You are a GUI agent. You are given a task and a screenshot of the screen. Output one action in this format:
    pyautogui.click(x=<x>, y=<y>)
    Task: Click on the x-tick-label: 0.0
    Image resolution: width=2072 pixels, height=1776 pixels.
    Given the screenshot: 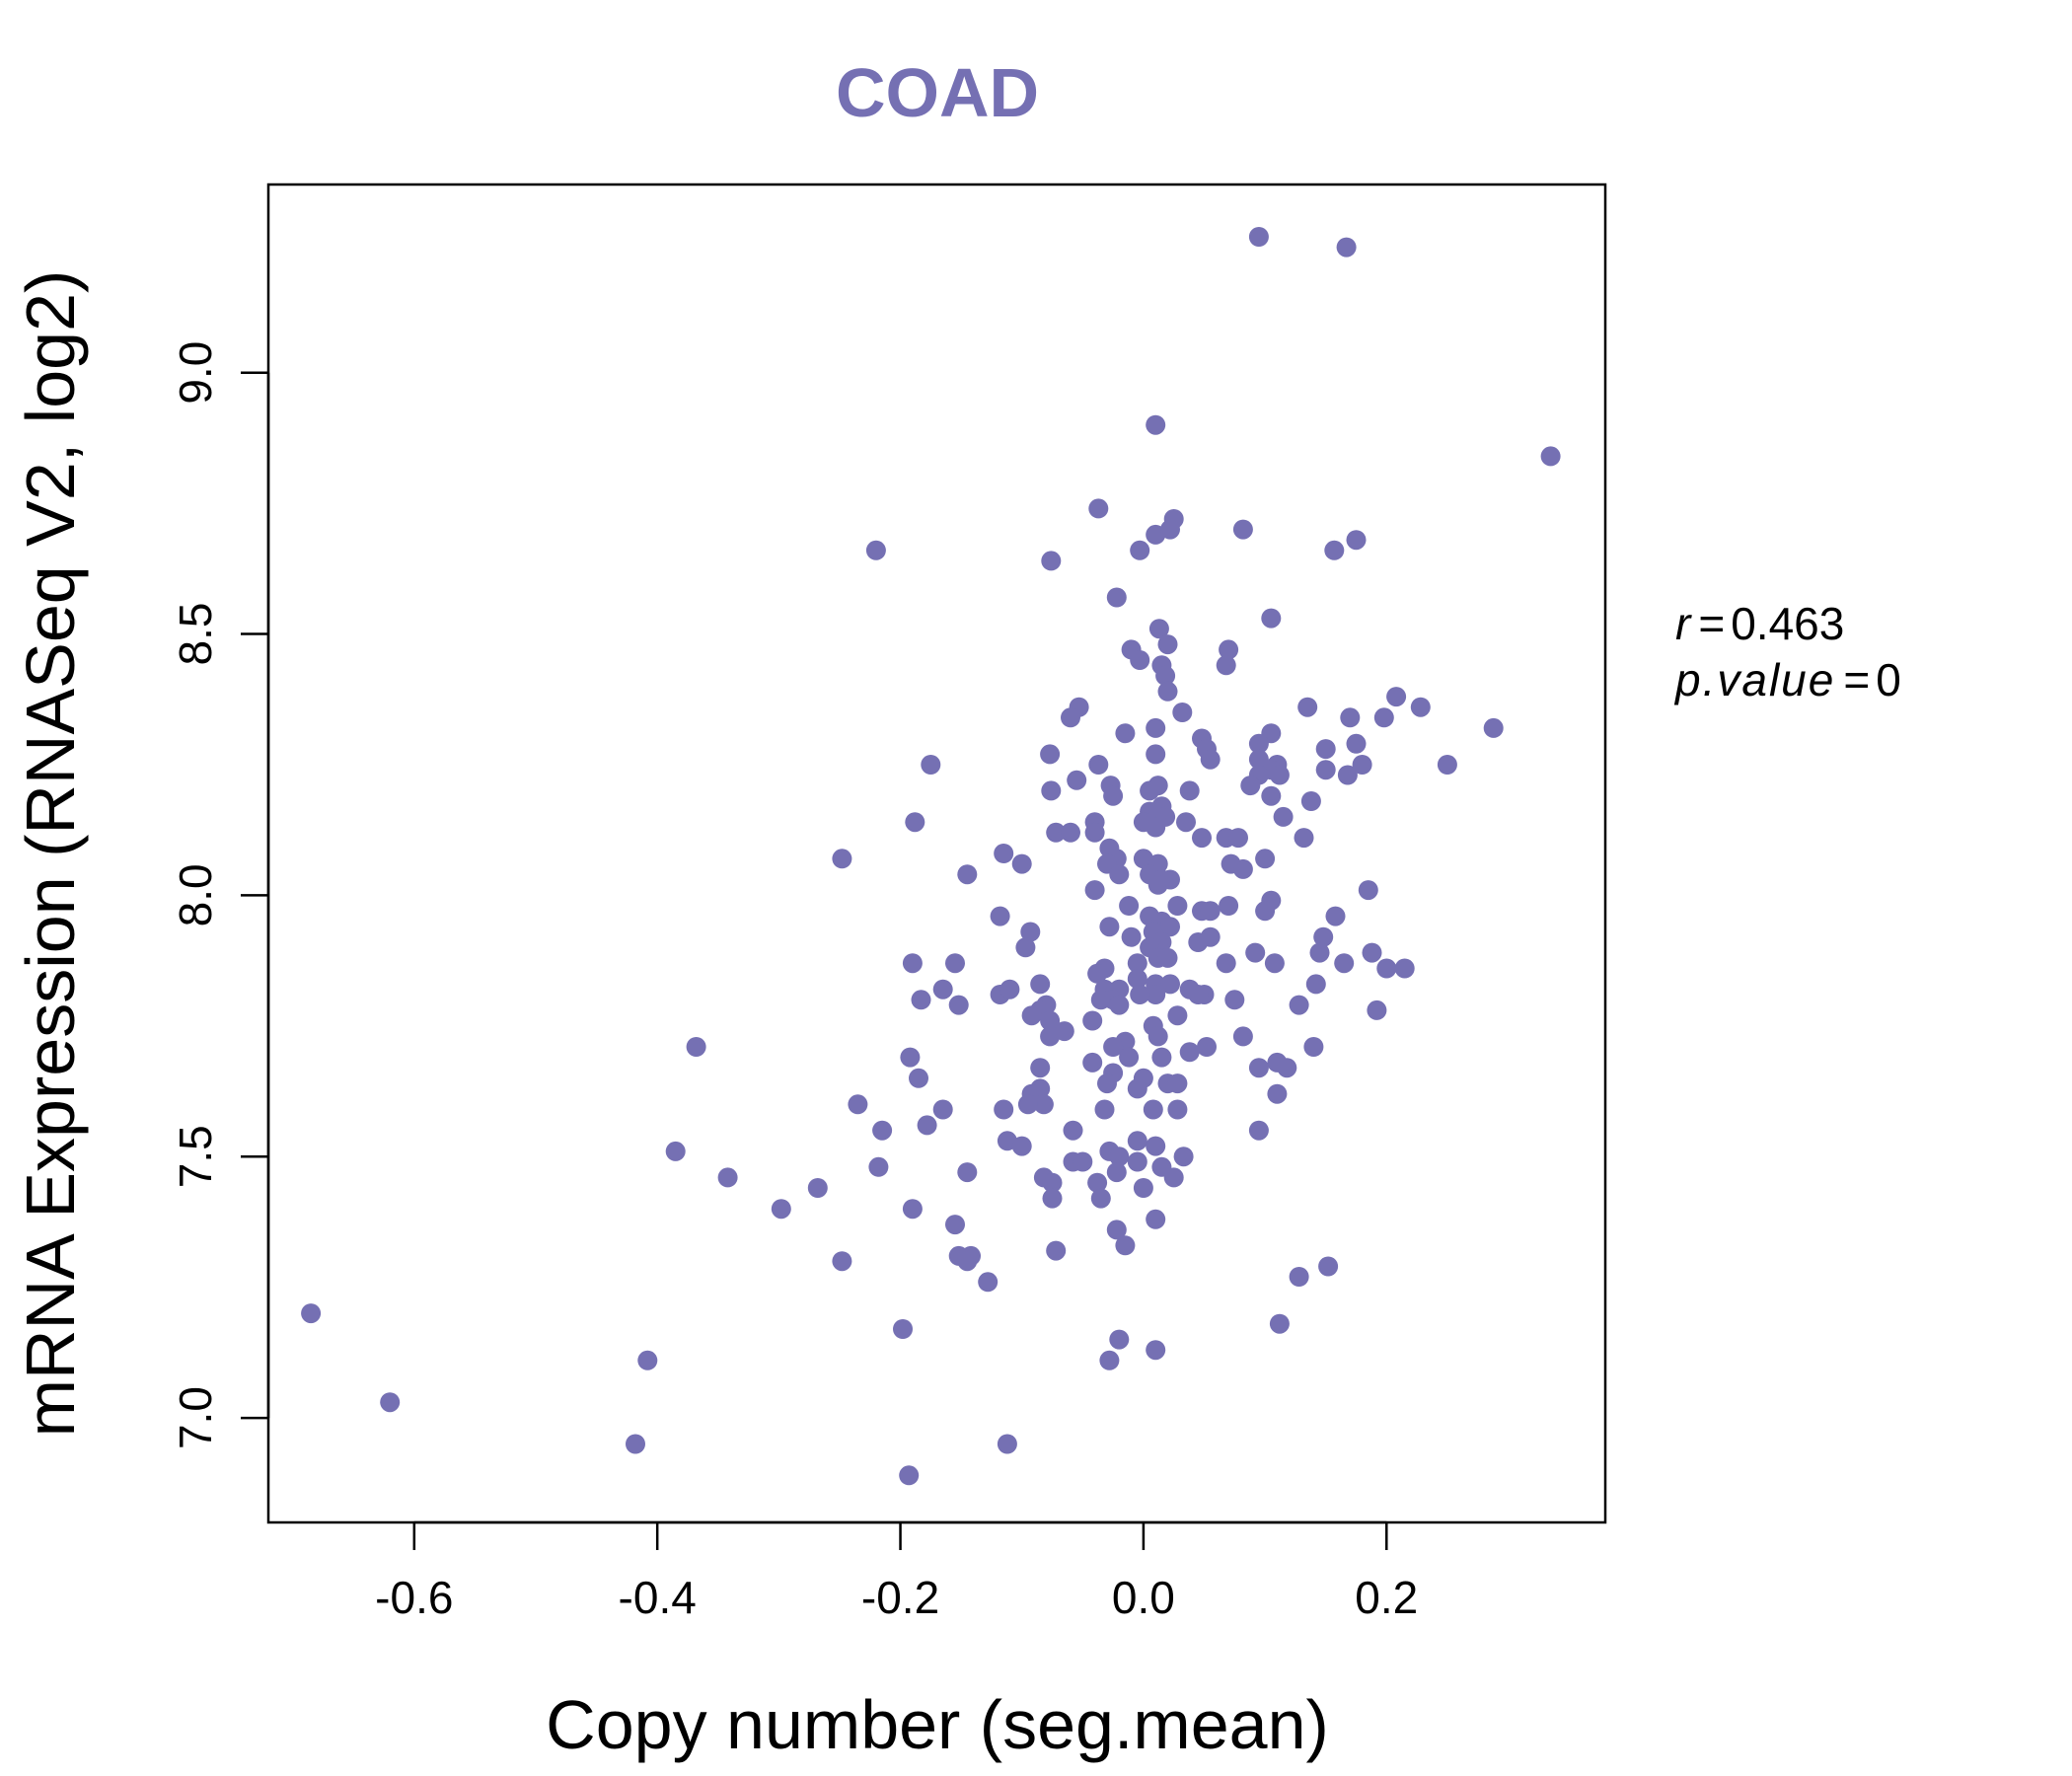 What is the action you would take?
    pyautogui.click(x=1143, y=1598)
    